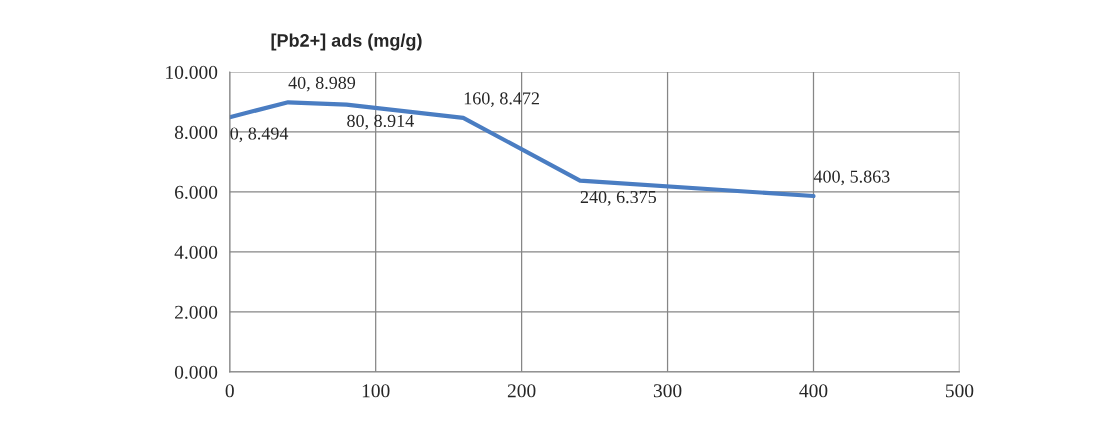 This screenshot has width=1094, height=439. What do you see at coordinates (376, 391) in the screenshot?
I see `x-tick-label: 100` at bounding box center [376, 391].